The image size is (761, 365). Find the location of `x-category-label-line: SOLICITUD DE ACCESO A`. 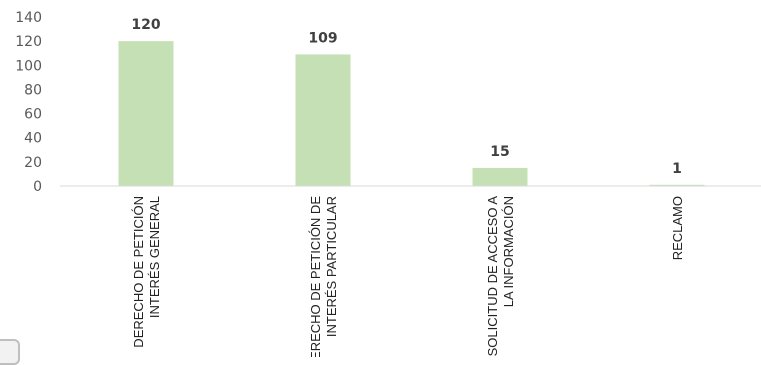

x-category-label-line: SOLICITUD DE ACCESO A is located at coordinates (492, 276).